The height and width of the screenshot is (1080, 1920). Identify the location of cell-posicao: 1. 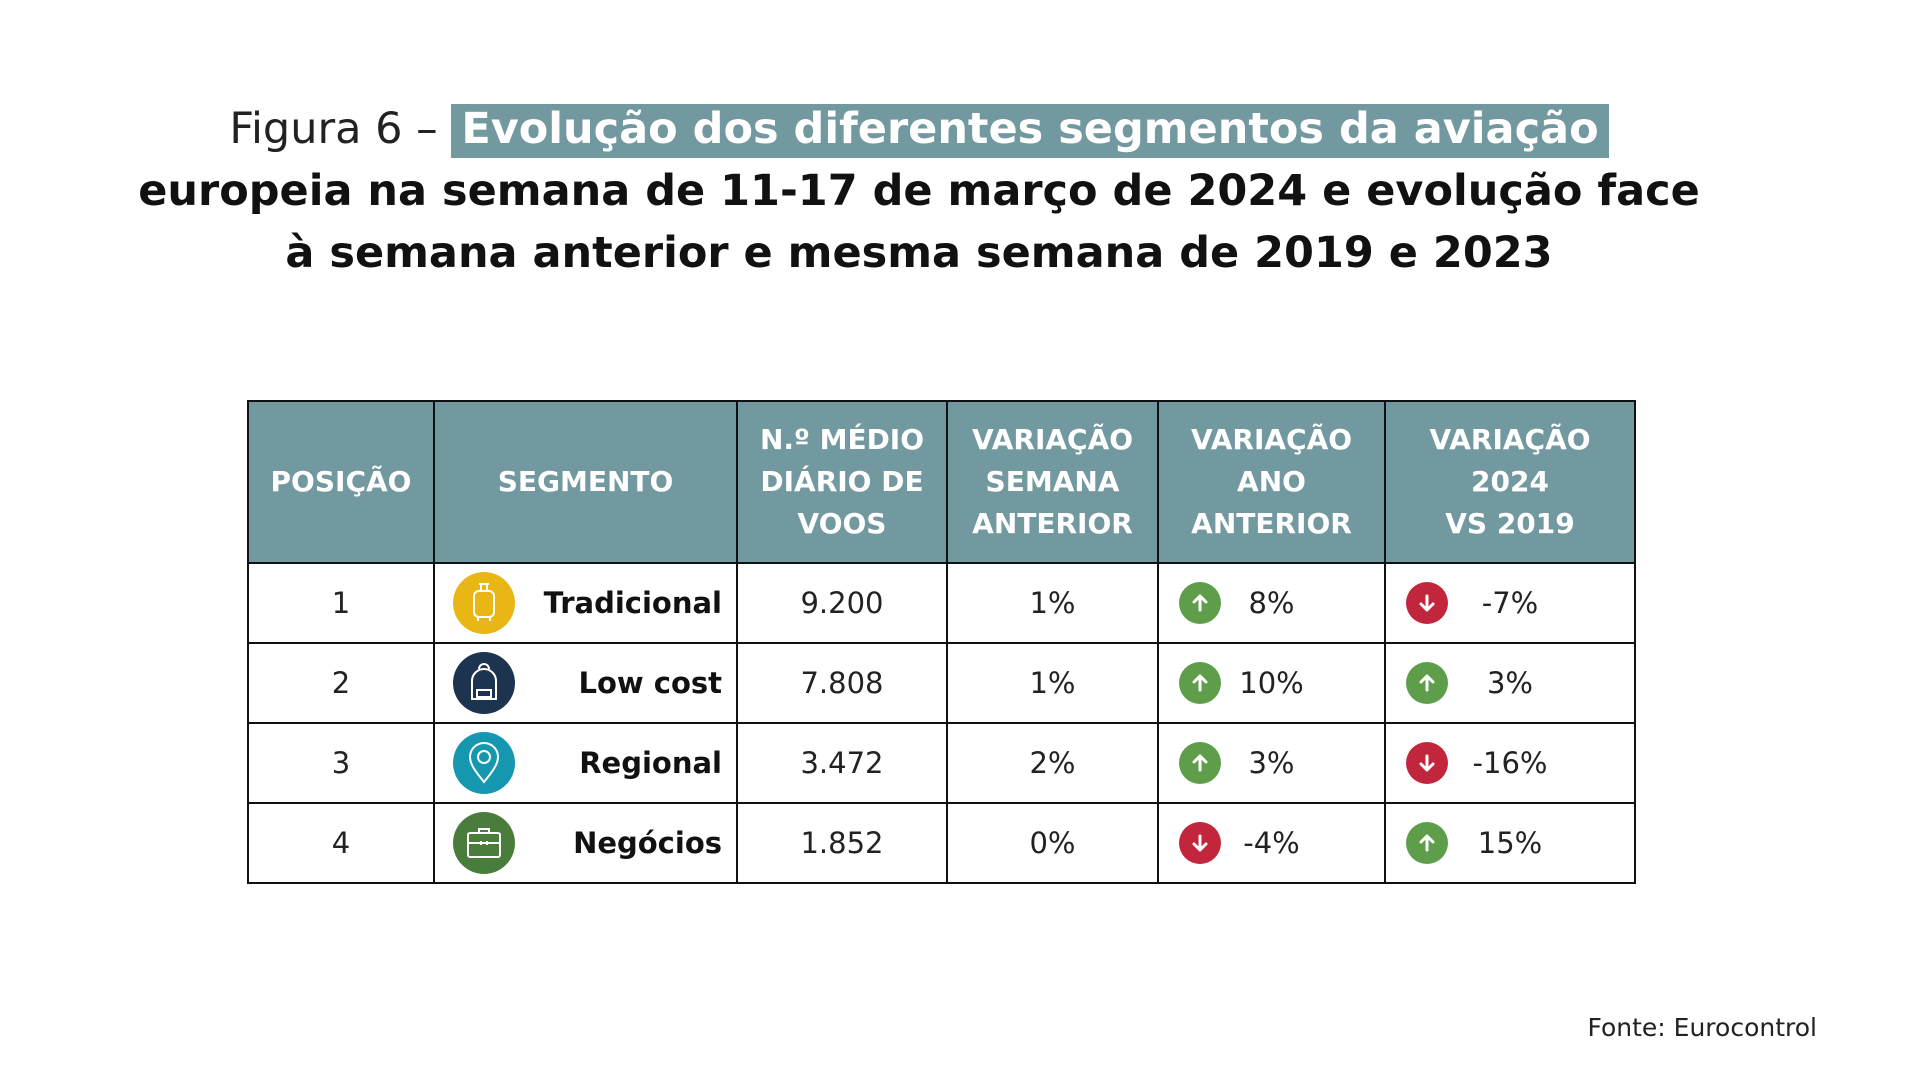
(341, 603).